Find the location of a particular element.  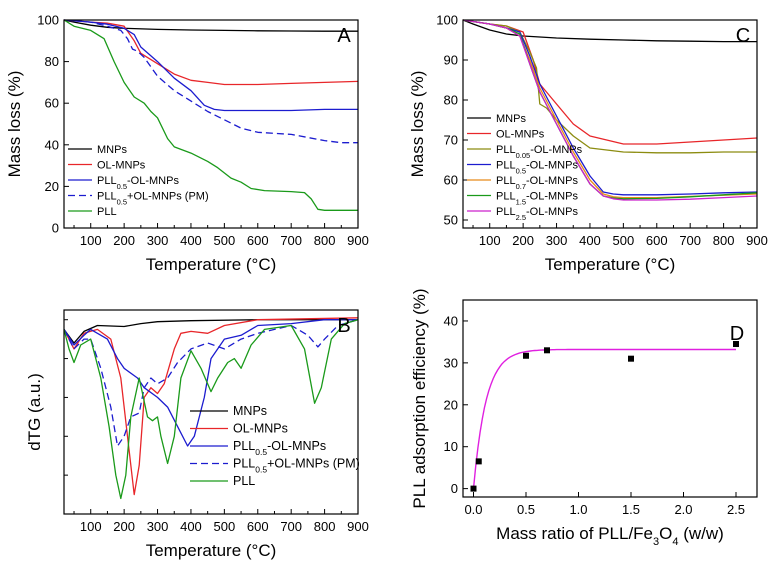

legend-label: PLL2.5-OL-MNPs is located at coordinates (537, 214).